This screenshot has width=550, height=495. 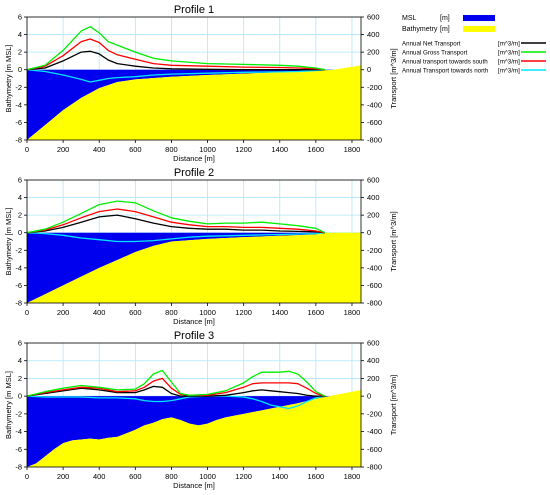 What do you see at coordinates (373, 215) in the screenshot?
I see `y2-tick-label: 200` at bounding box center [373, 215].